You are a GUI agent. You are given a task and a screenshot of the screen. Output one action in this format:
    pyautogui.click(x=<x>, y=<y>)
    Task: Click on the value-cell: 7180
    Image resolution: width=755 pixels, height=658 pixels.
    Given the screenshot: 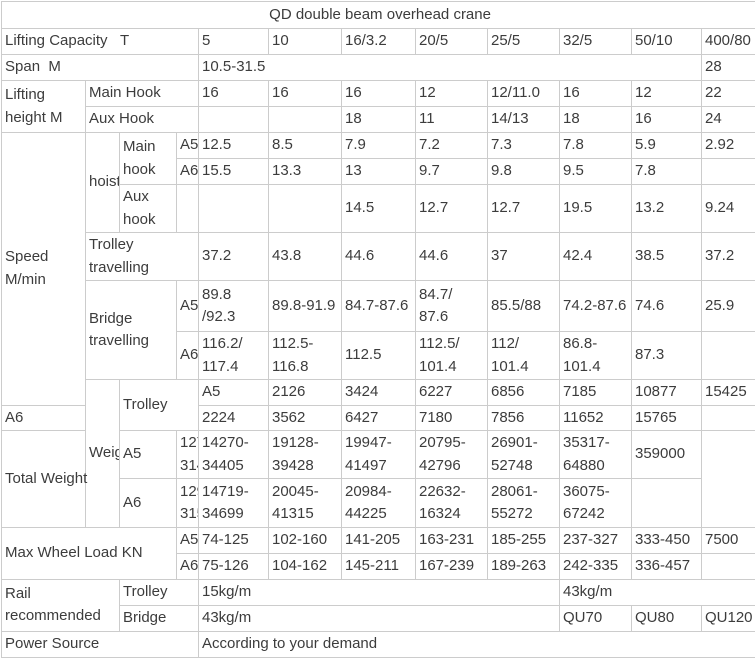 What is the action you would take?
    pyautogui.click(x=452, y=418)
    